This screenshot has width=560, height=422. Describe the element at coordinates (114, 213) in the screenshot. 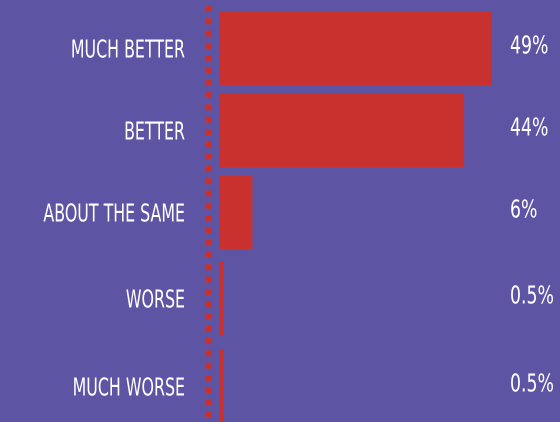

I see `category-label: ABOUT THE SAME` at that location.